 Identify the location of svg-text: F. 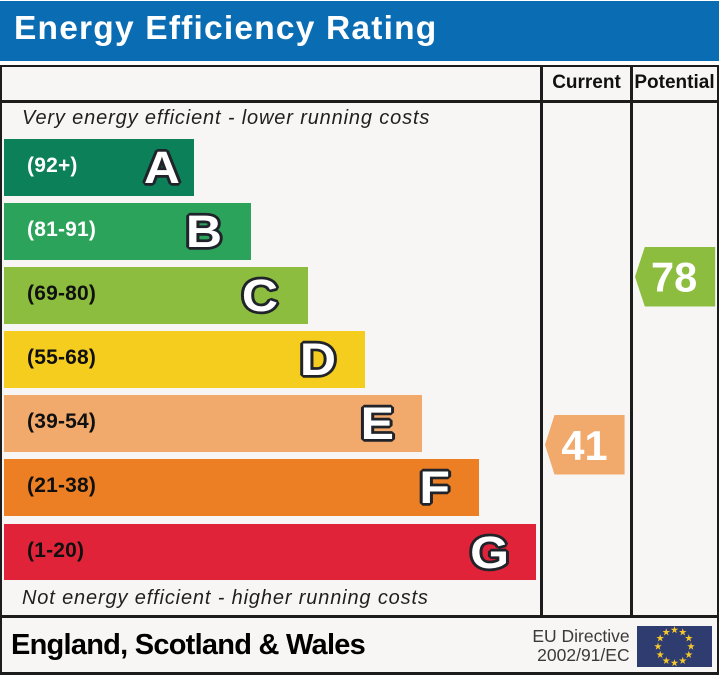
(434, 488).